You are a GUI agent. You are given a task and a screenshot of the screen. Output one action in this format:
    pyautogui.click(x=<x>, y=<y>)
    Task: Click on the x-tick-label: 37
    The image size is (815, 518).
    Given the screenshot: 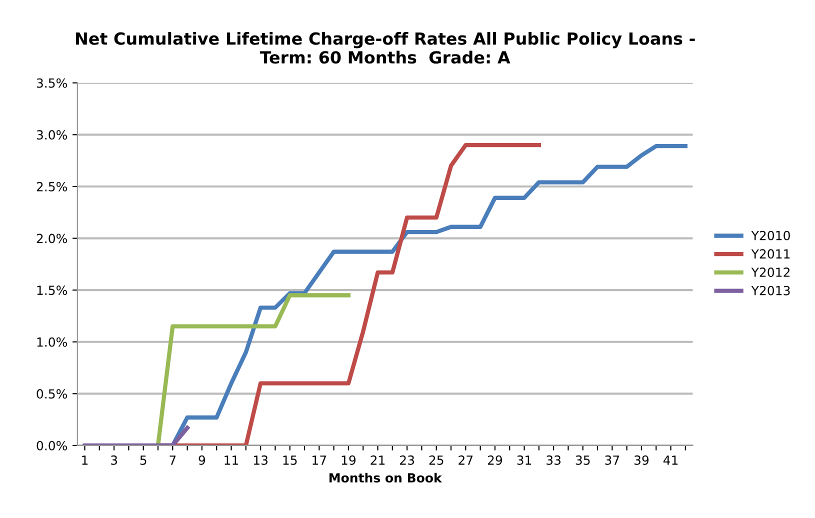 What is the action you would take?
    pyautogui.click(x=612, y=460)
    